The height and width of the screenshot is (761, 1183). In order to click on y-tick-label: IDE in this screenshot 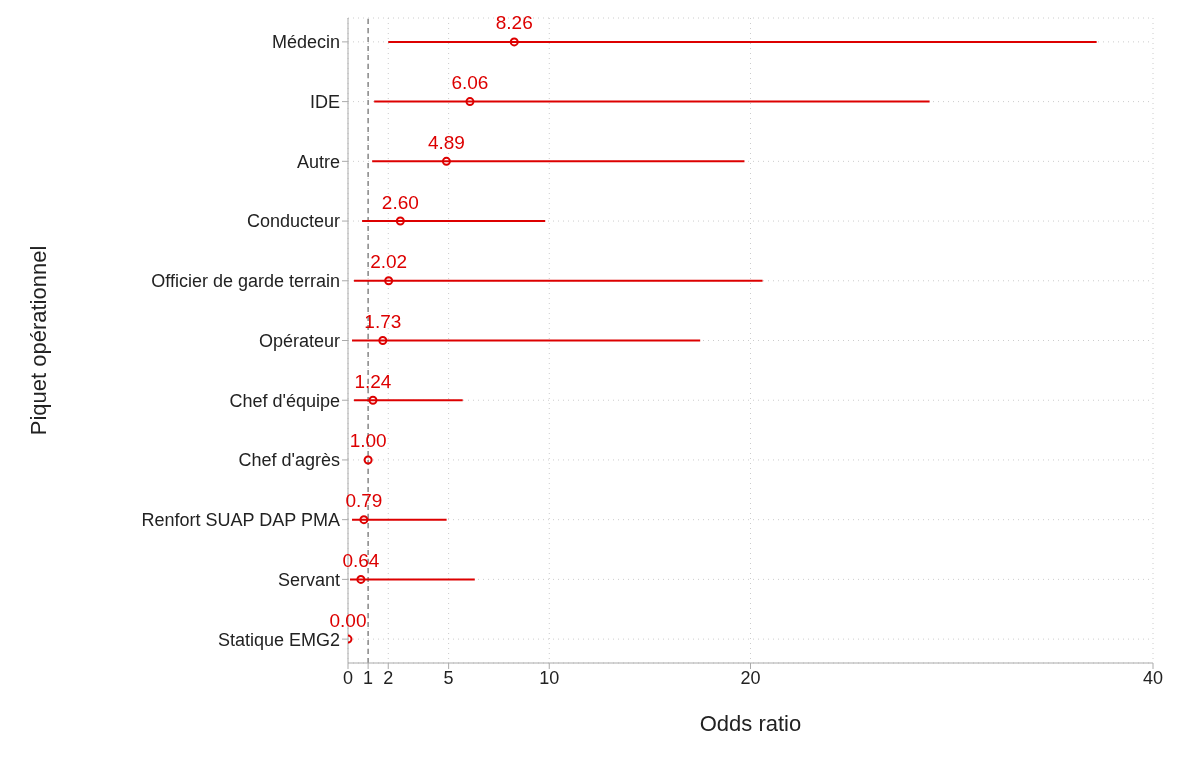, I will do `click(324, 102)`.